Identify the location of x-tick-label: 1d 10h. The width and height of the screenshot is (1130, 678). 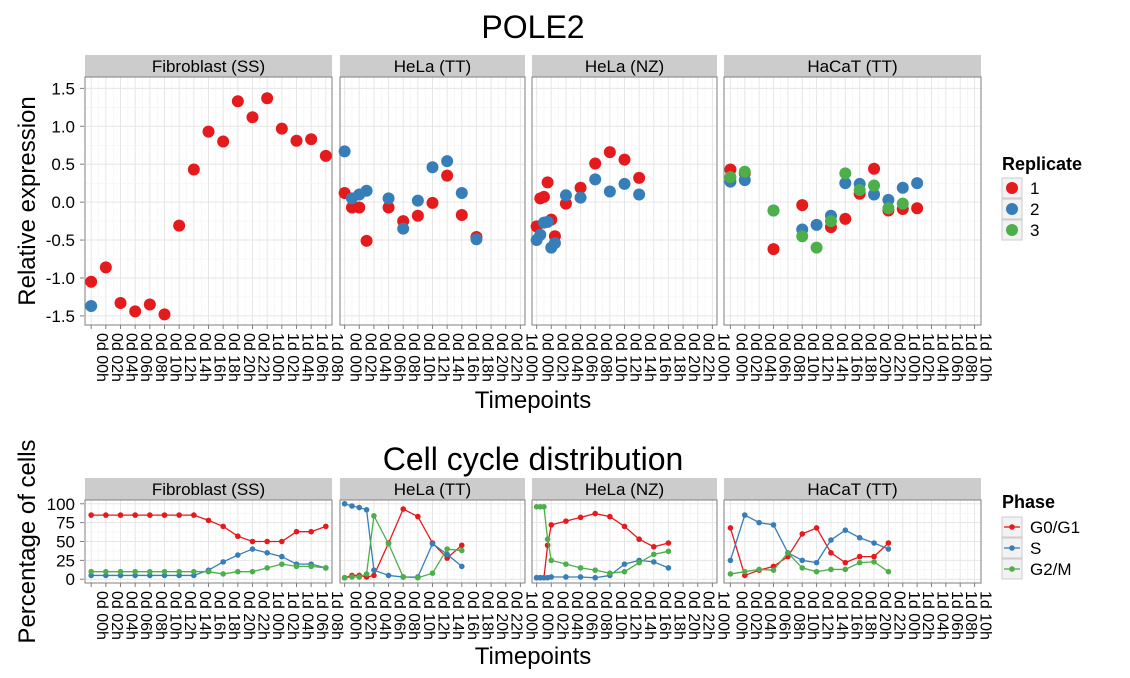
(985, 357).